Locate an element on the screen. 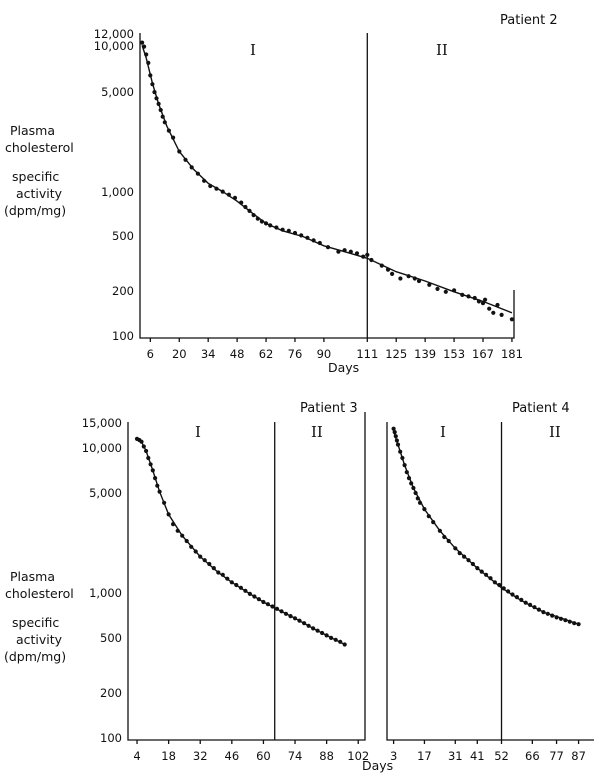 This screenshot has height=776, width=601. patient-3-x-tick-label: 32 is located at coordinates (200, 756).